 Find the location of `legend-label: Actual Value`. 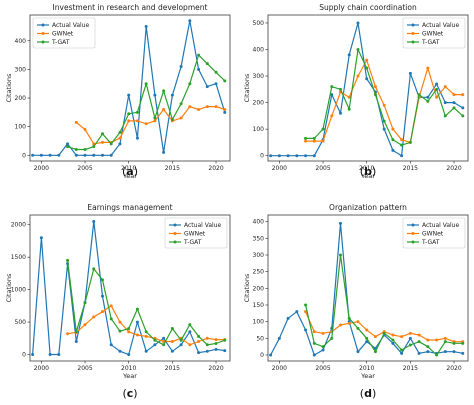

legend-label: Actual Value is located at coordinates (70, 25).